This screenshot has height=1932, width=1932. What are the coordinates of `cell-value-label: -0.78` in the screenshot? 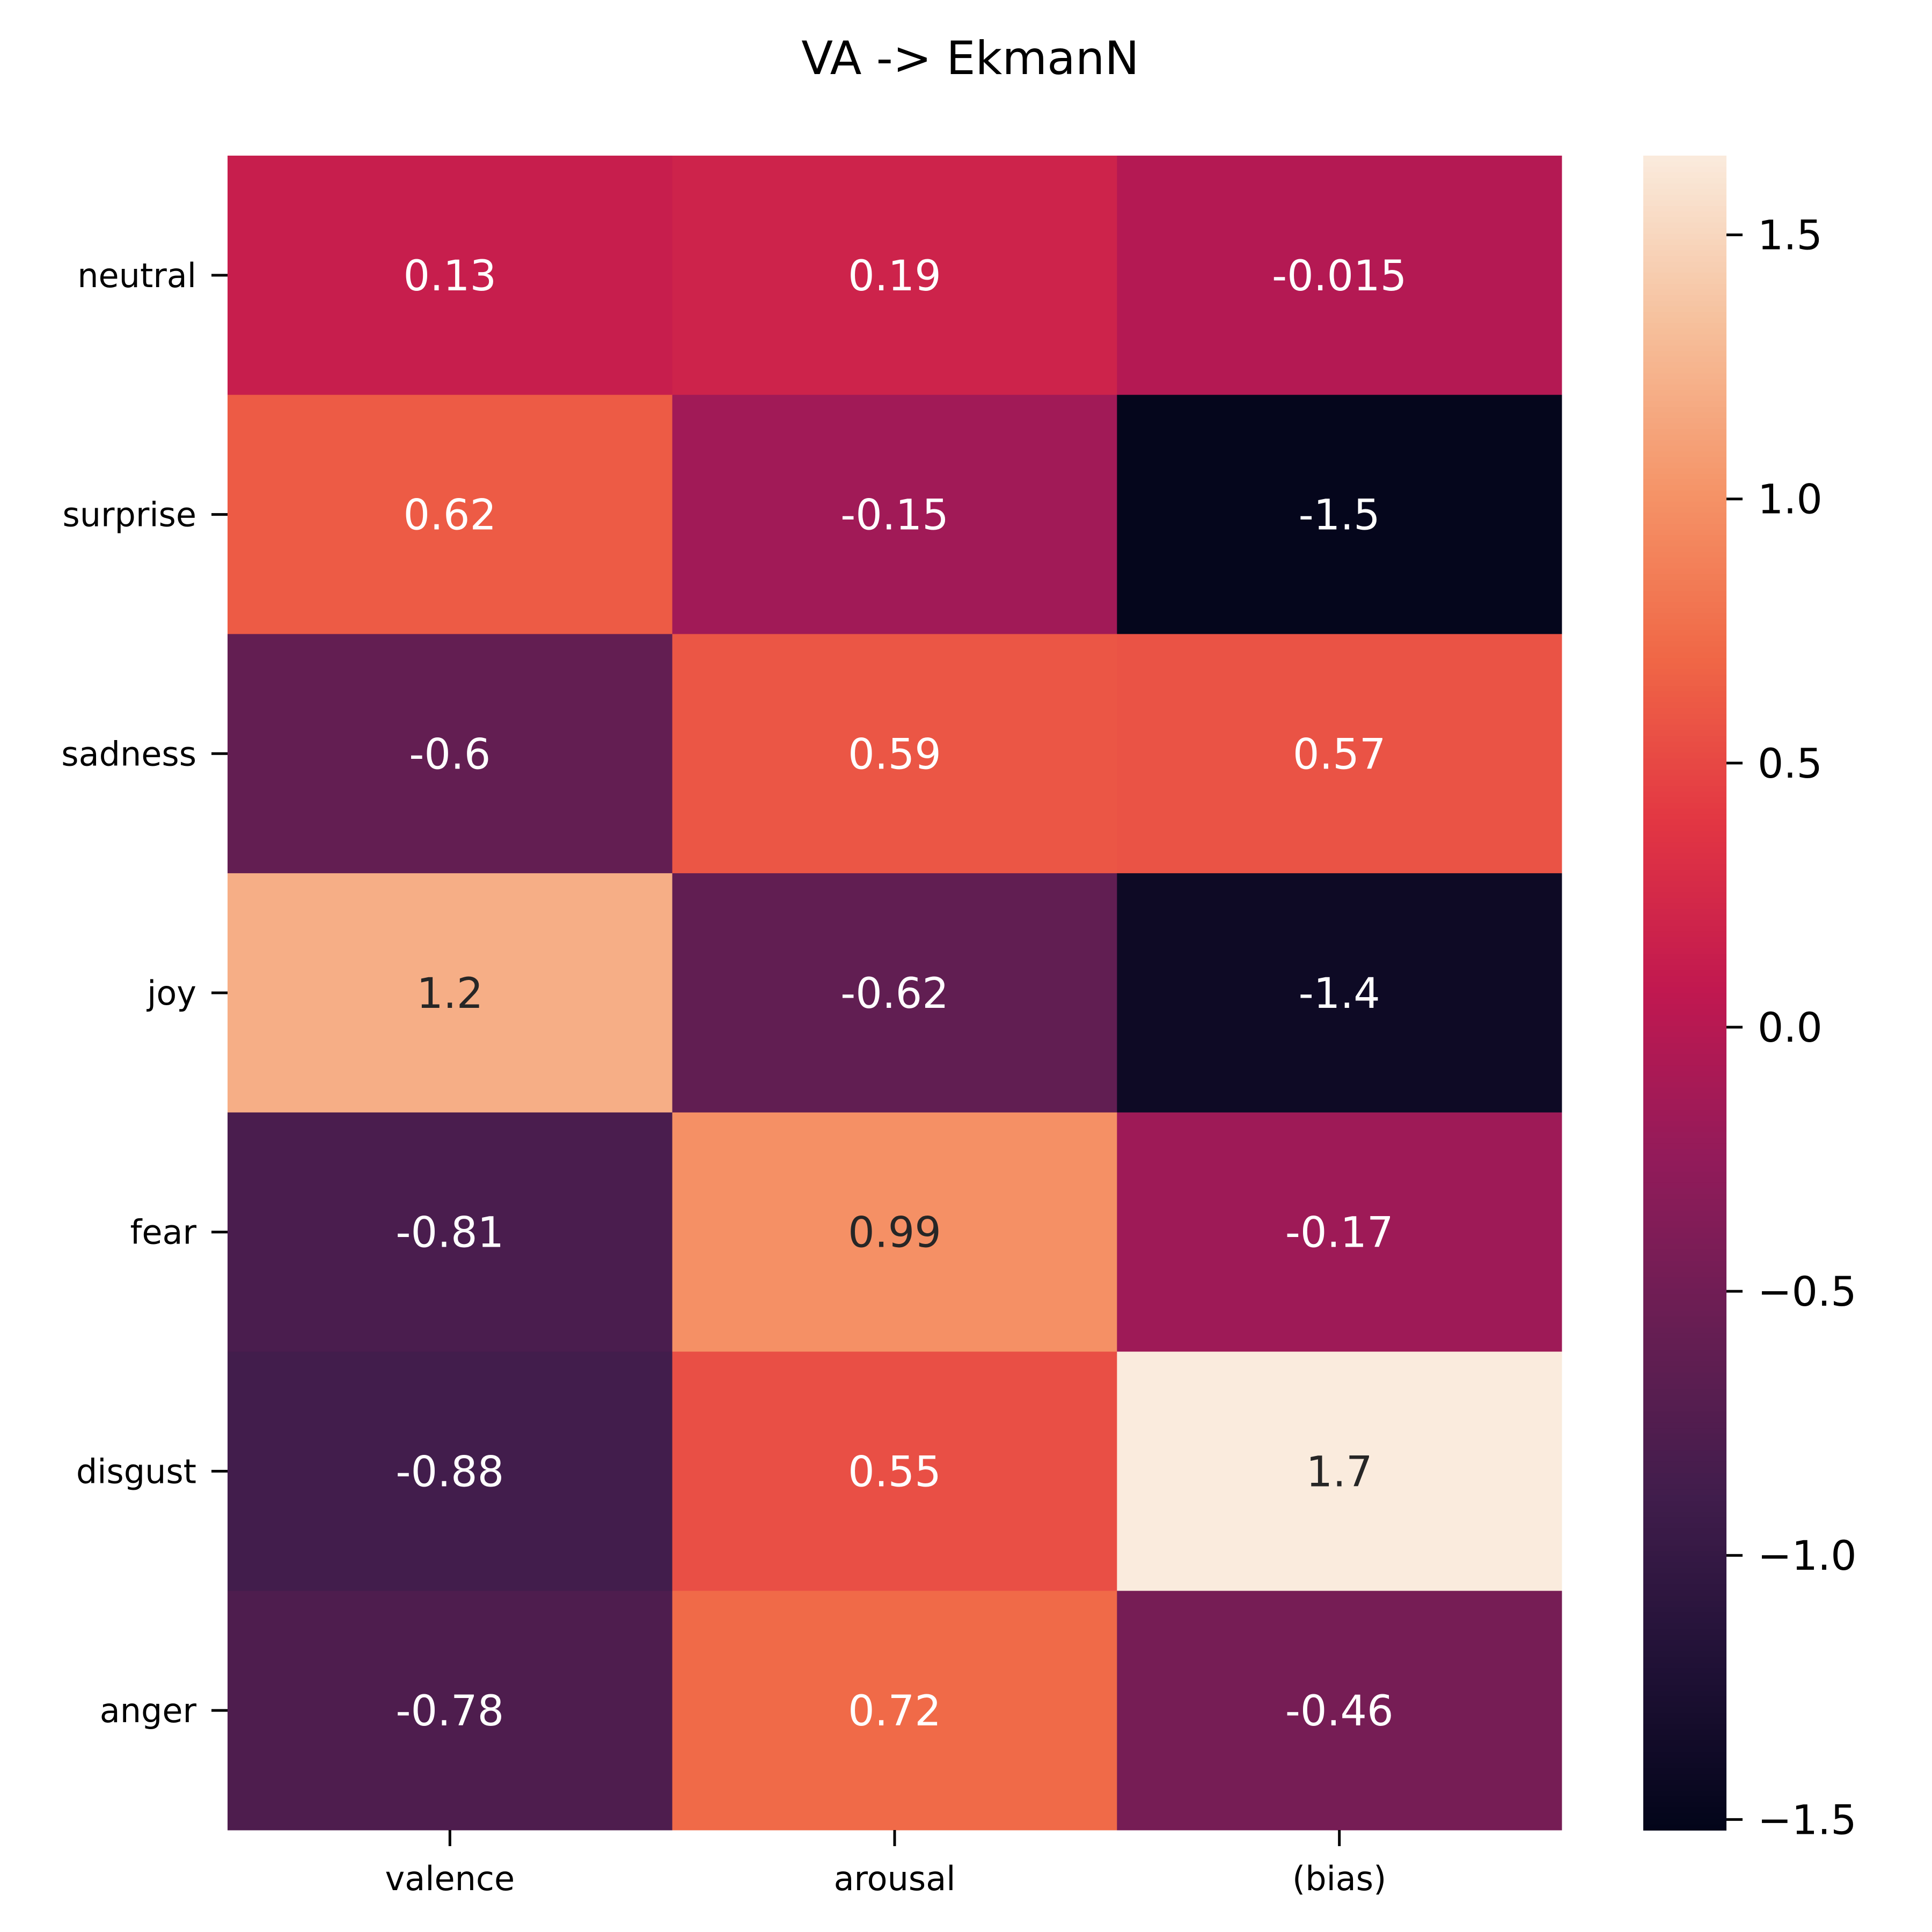 It's located at (450, 1711).